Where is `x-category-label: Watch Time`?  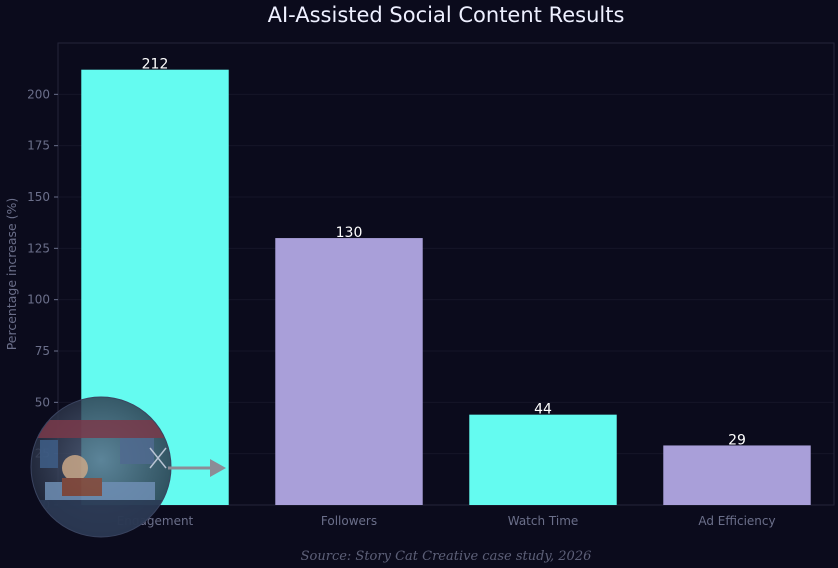
x-category-label: Watch Time is located at coordinates (543, 521).